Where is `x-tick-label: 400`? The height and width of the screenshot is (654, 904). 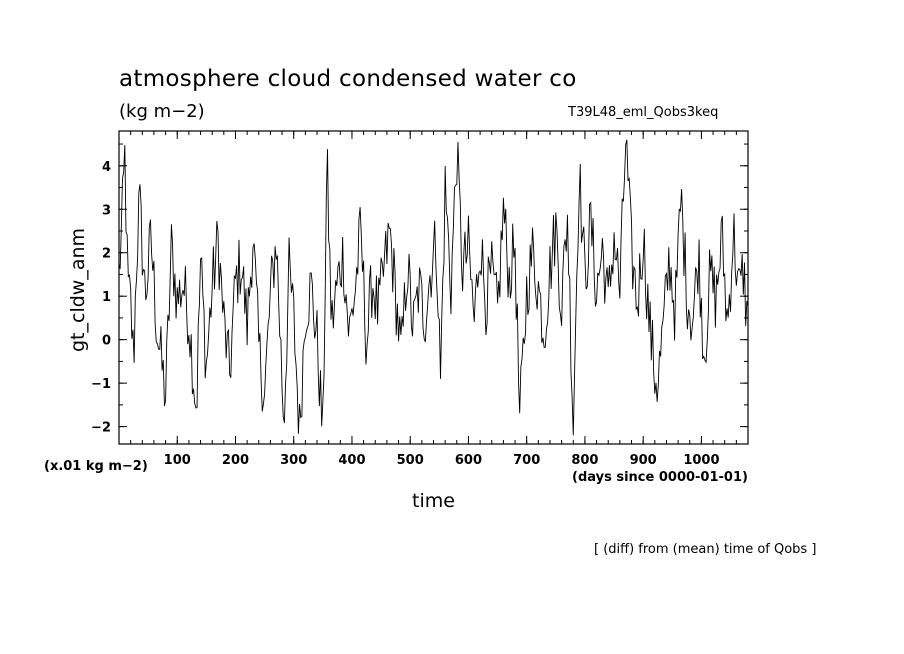
x-tick-label: 400 is located at coordinates (351, 460).